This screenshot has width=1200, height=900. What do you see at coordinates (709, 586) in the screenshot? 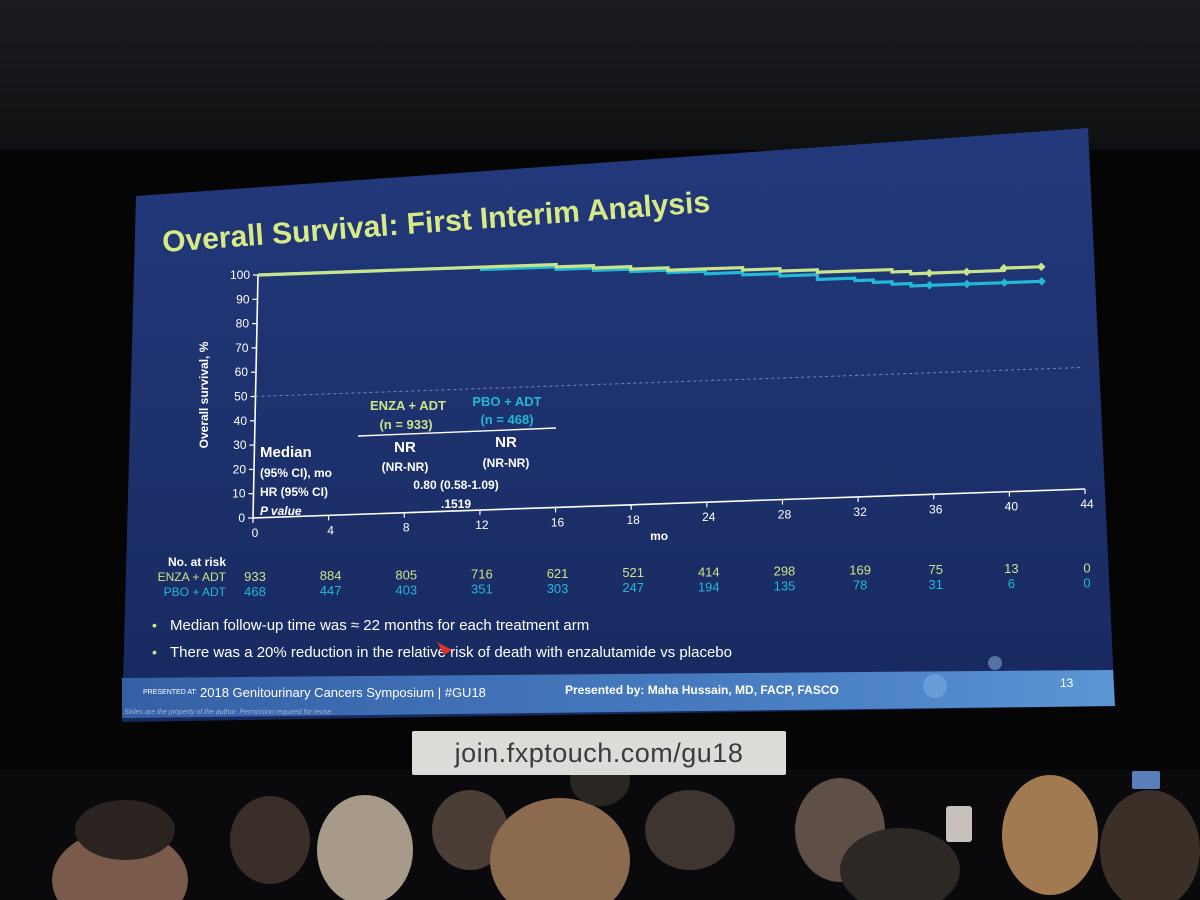
I see `risk-value-pbo: 194` at bounding box center [709, 586].